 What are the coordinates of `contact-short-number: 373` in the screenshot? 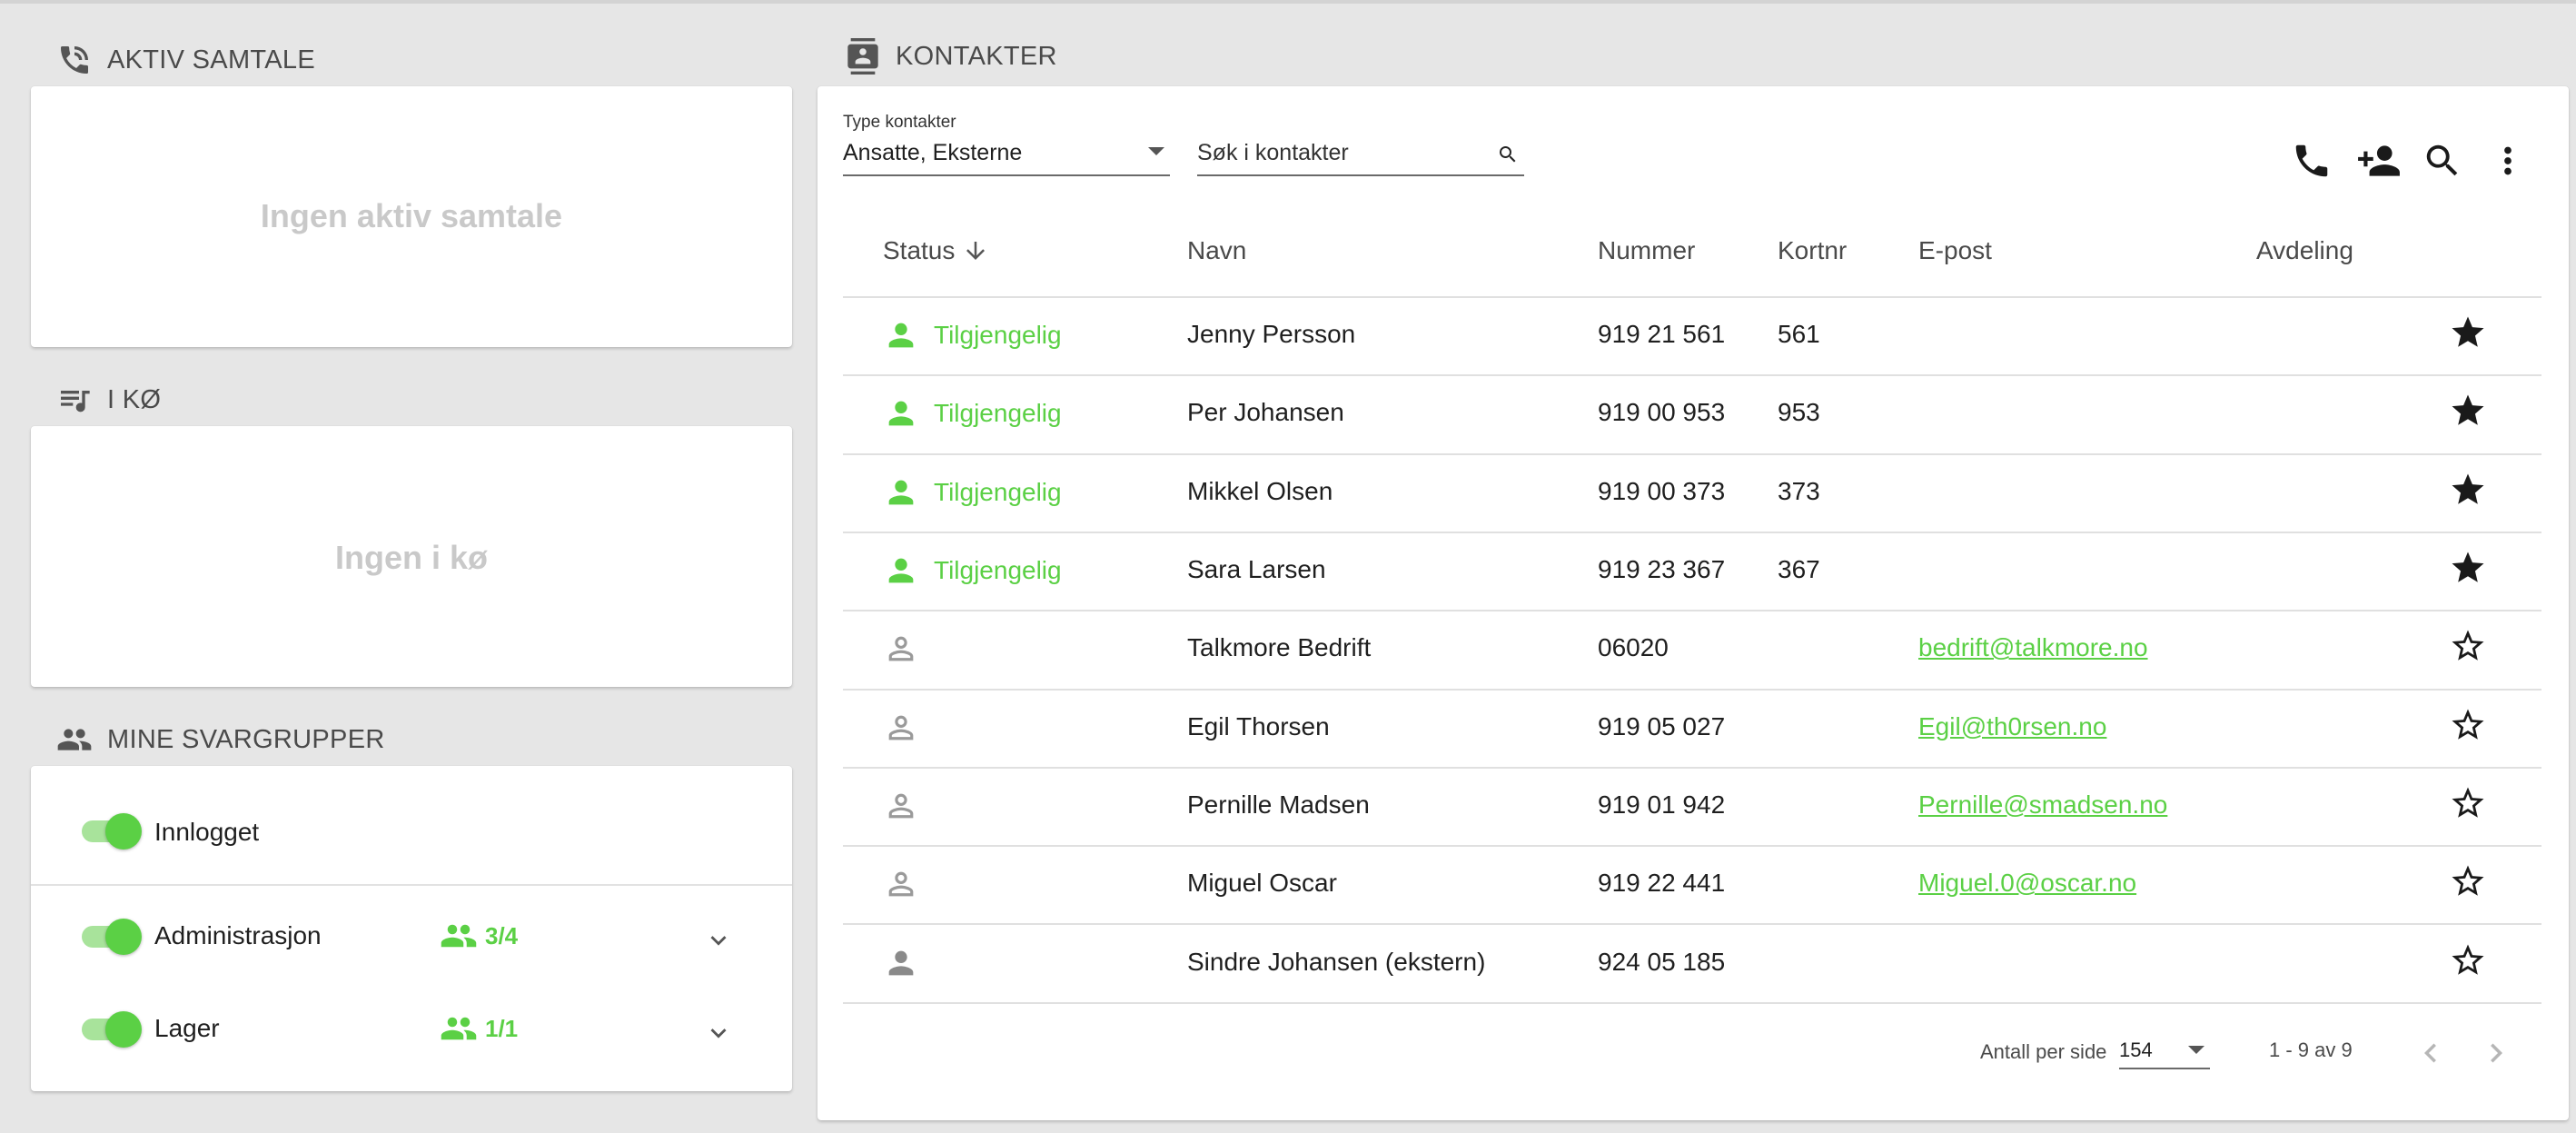 It's located at (1799, 490).